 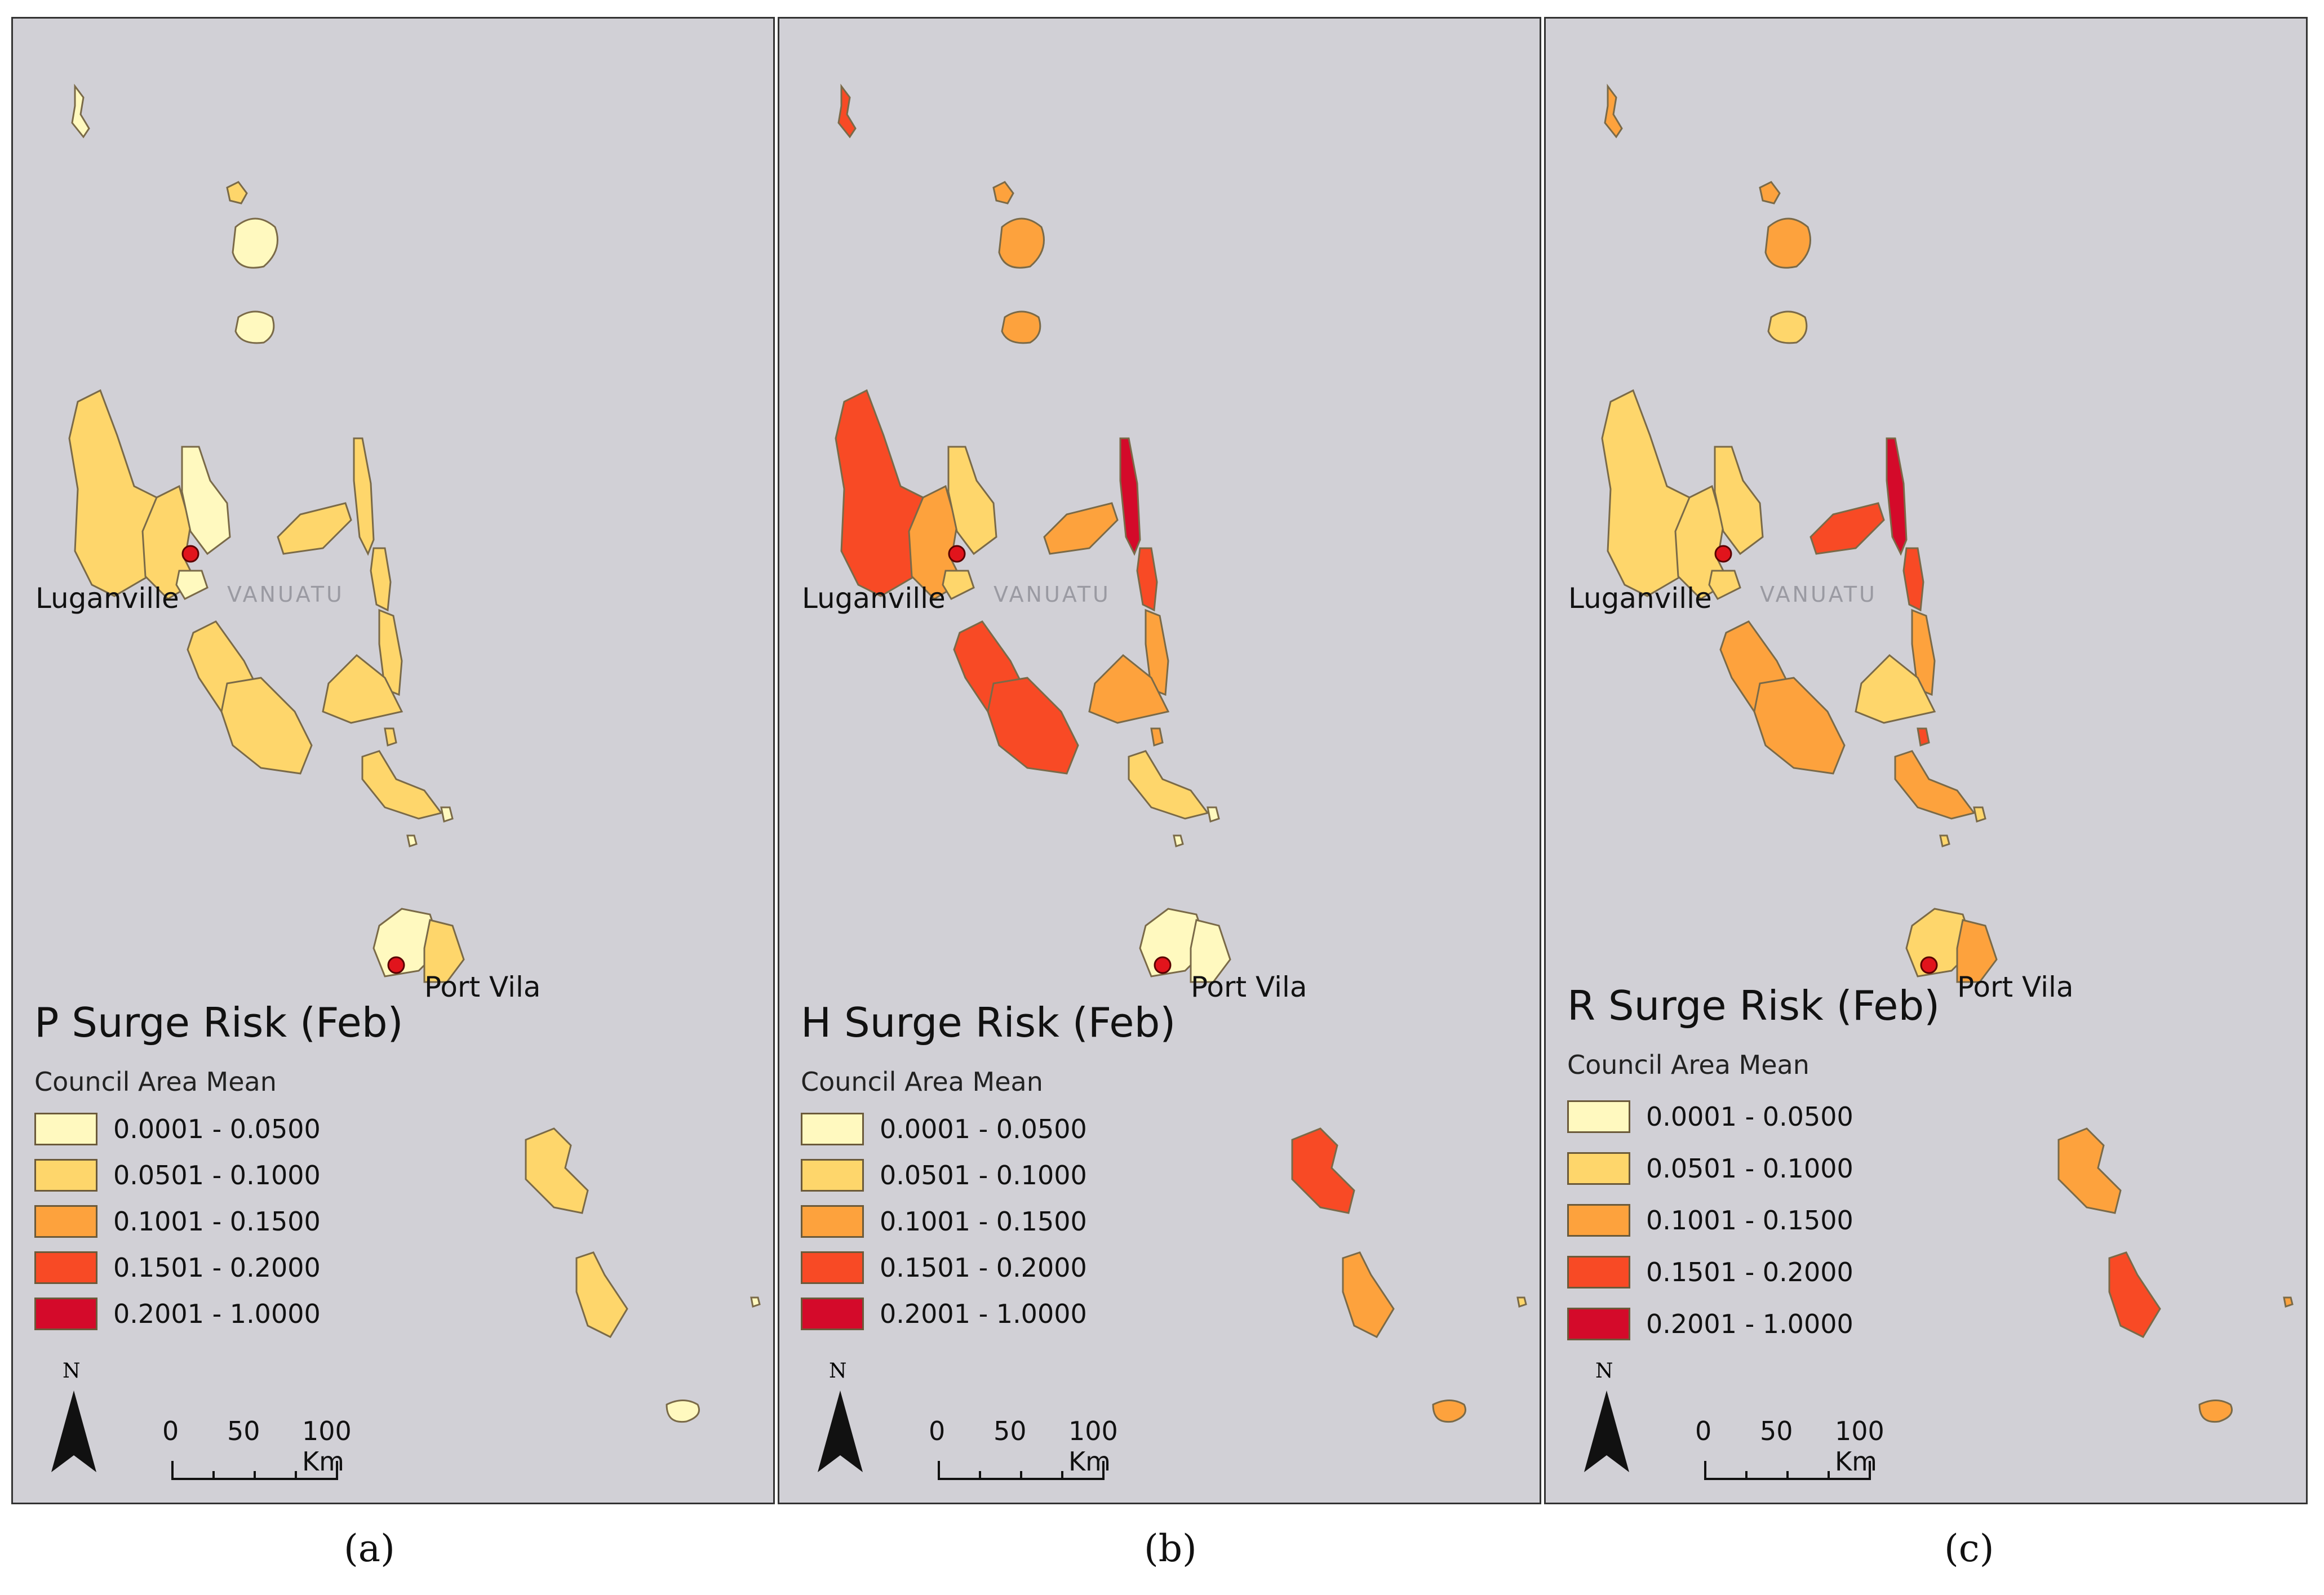 I want to click on ambae, so click(x=1847, y=528).